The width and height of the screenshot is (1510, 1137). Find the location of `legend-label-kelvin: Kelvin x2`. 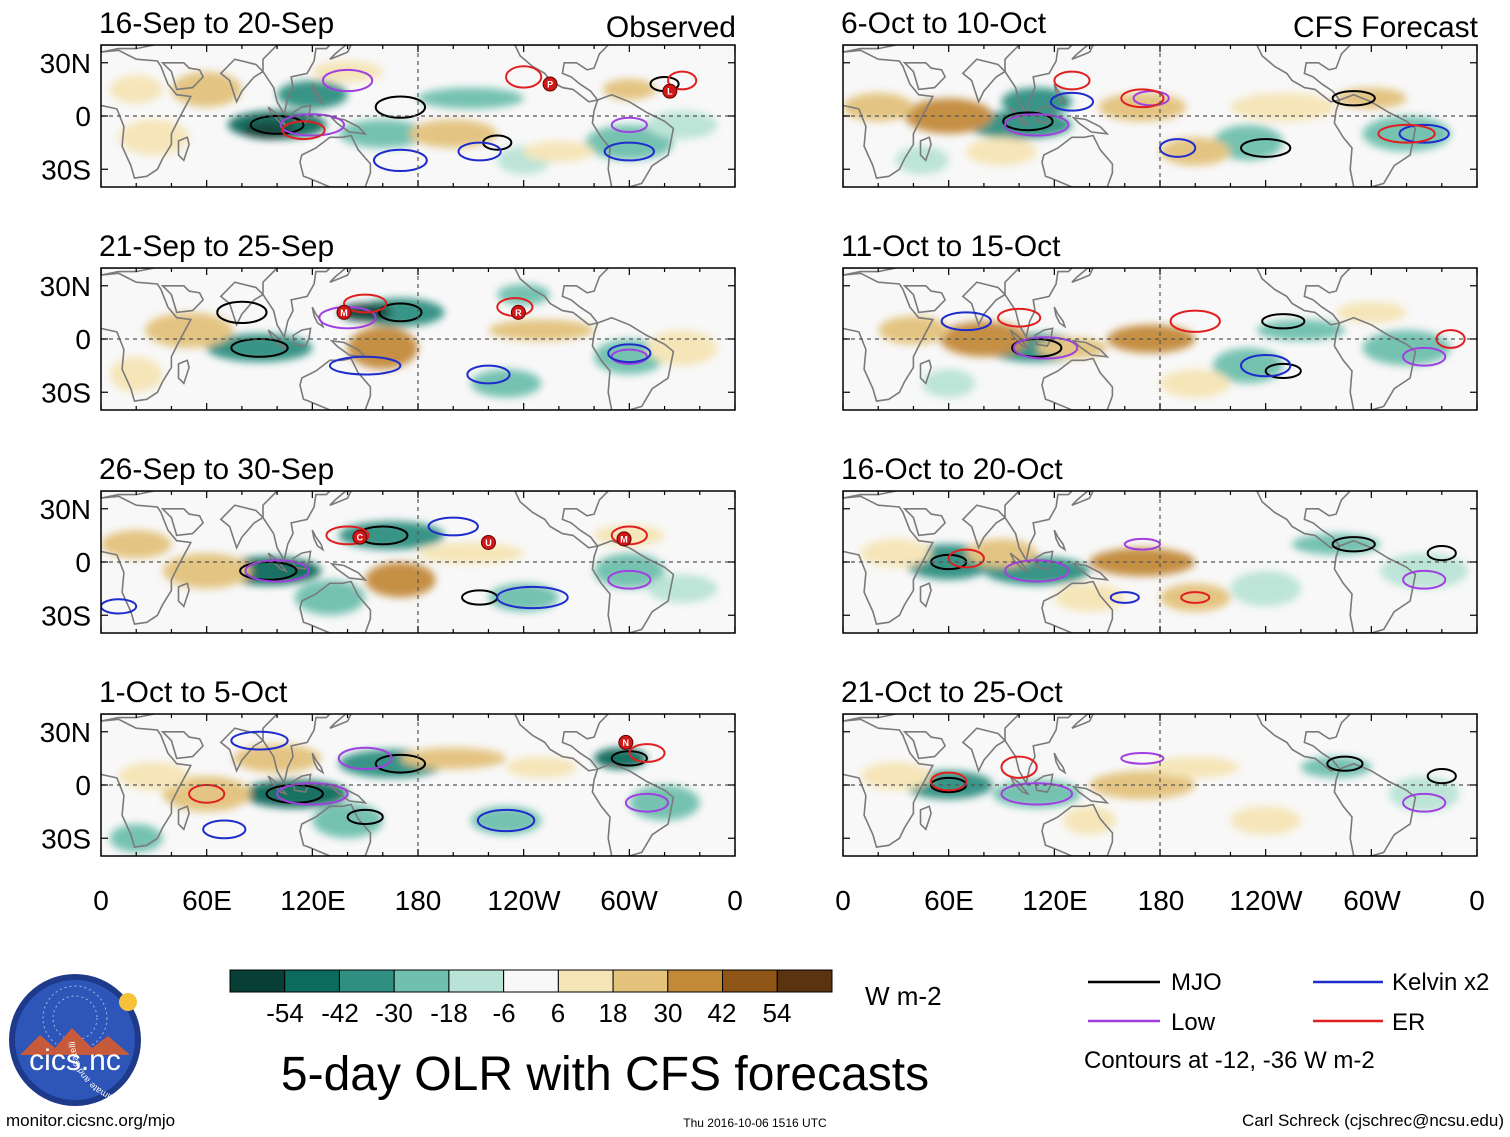

legend-label-kelvin: Kelvin x2 is located at coordinates (1440, 982).